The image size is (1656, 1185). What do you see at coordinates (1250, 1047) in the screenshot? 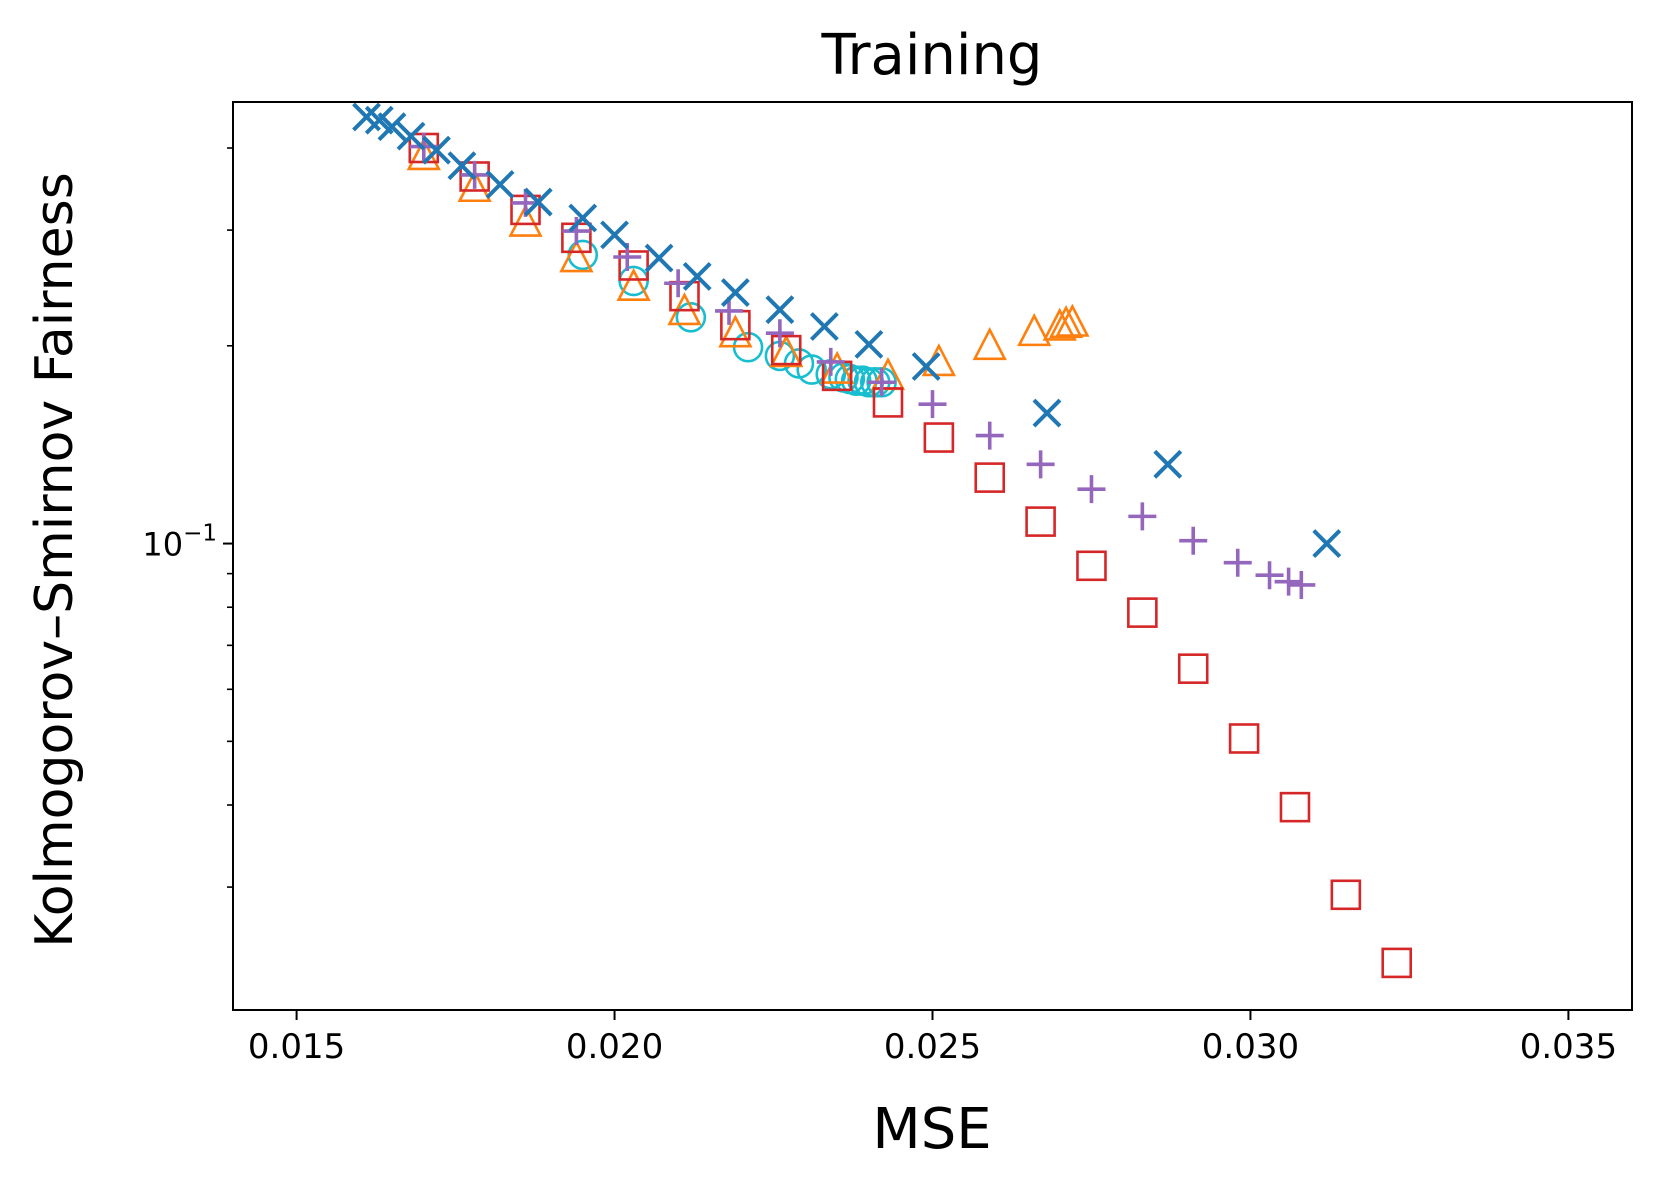
I see `x-tick-label: 0.030` at bounding box center [1250, 1047].